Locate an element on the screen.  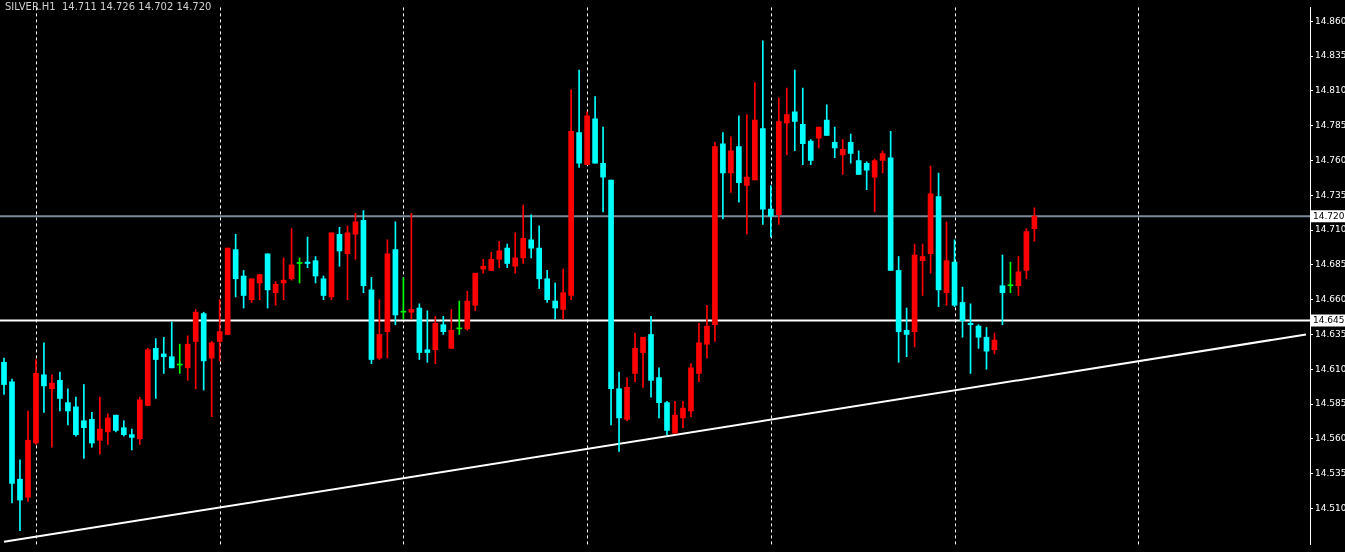
y-tick-label: 14.635 is located at coordinates (1330, 333).